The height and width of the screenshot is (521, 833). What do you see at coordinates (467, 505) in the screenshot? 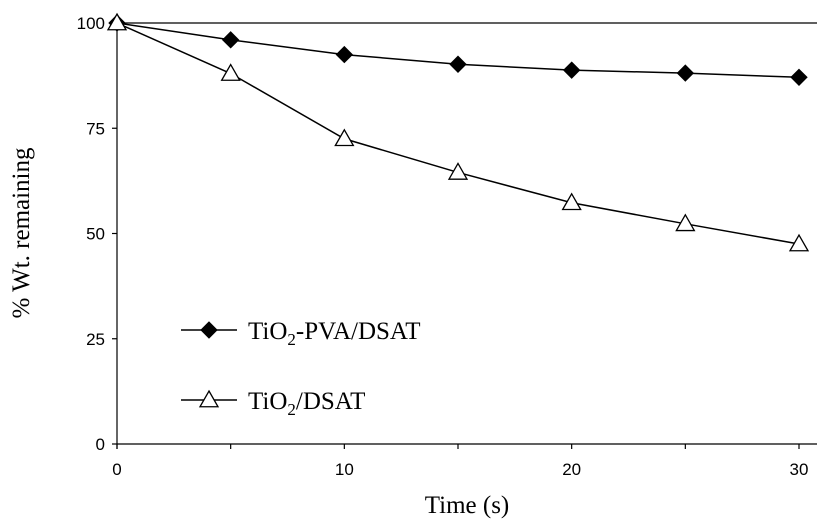
I see `x-axis-title: Time (s)` at bounding box center [467, 505].